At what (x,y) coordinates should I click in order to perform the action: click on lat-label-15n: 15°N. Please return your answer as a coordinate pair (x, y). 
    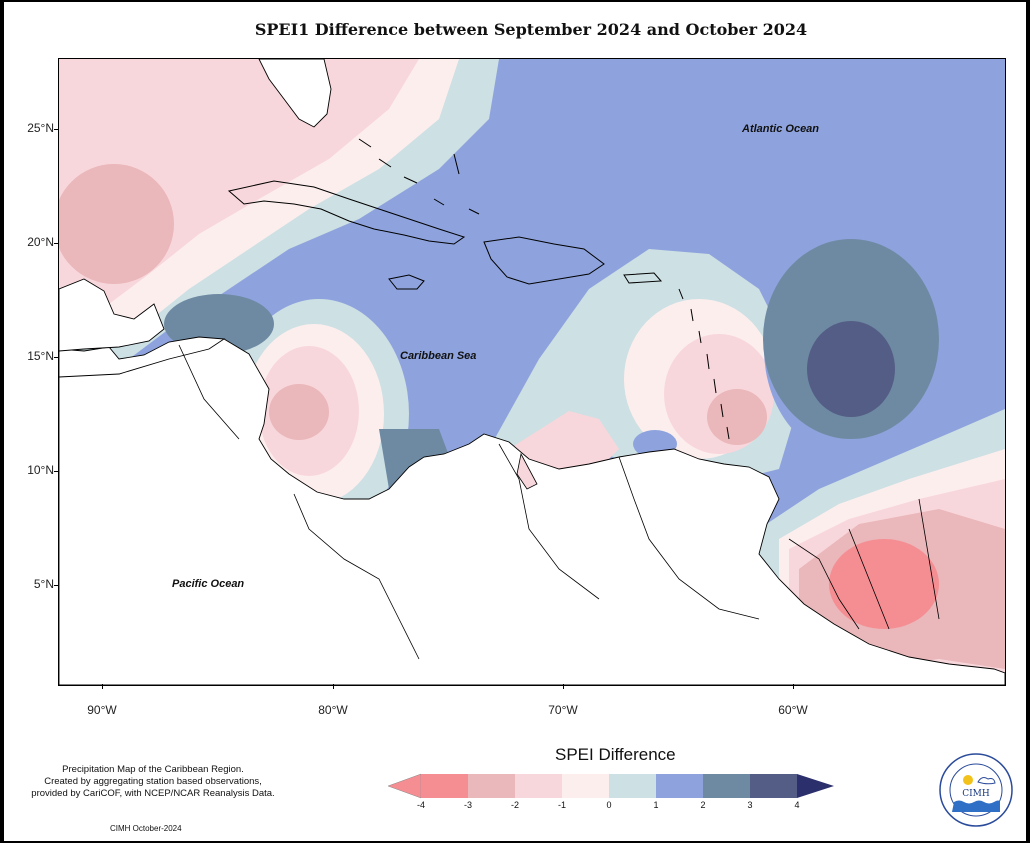
    Looking at the image, I should click on (40, 356).